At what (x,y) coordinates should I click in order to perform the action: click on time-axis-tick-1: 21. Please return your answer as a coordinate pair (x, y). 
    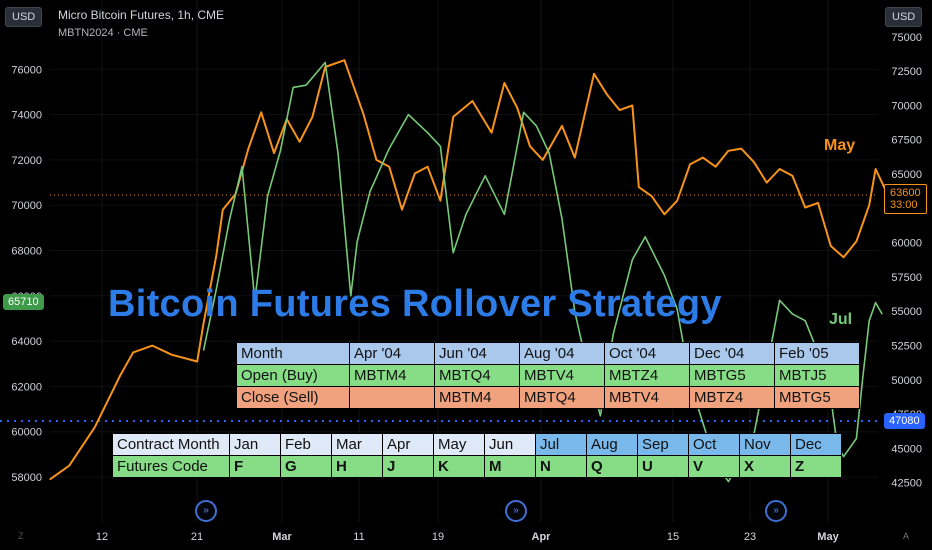
    Looking at the image, I should click on (197, 537).